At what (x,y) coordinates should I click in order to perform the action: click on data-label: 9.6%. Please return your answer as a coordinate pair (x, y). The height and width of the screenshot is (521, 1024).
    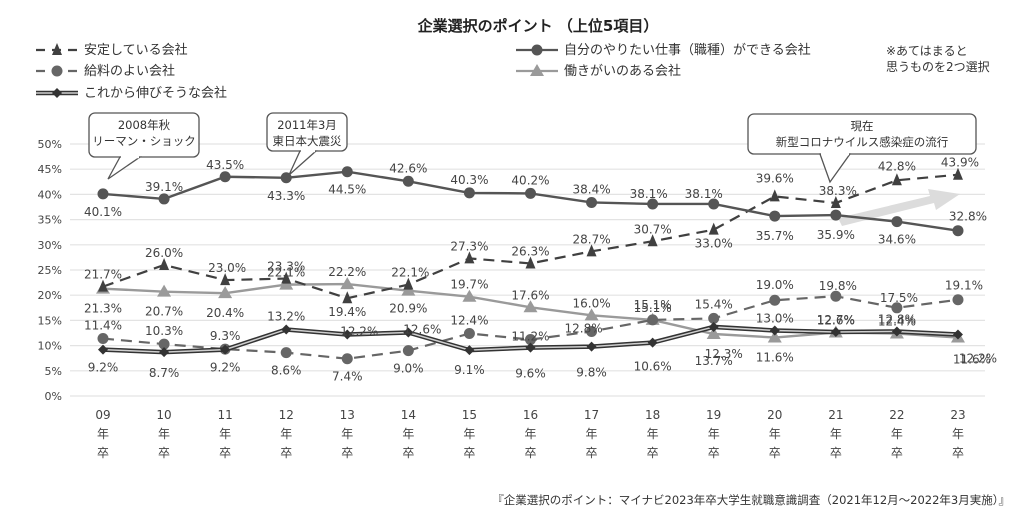
    Looking at the image, I should click on (530, 374).